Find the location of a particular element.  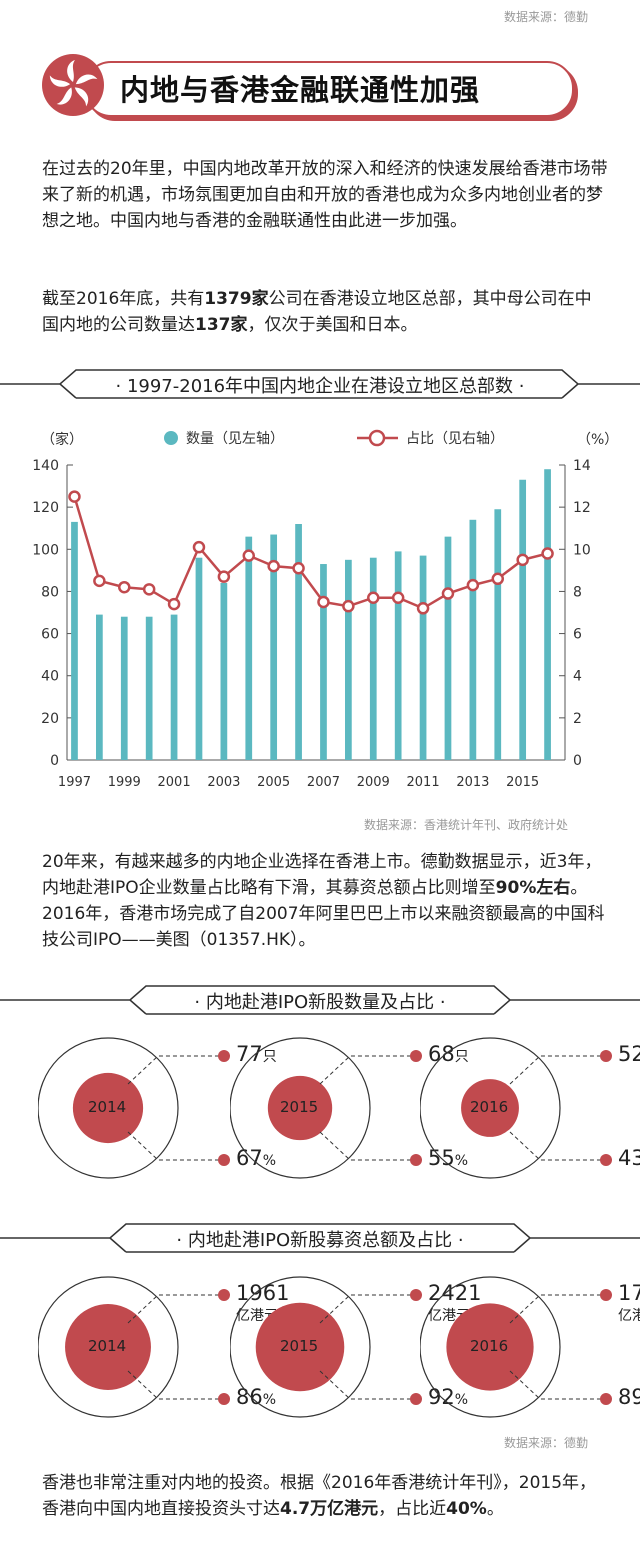

bar-2012 is located at coordinates (448, 648).